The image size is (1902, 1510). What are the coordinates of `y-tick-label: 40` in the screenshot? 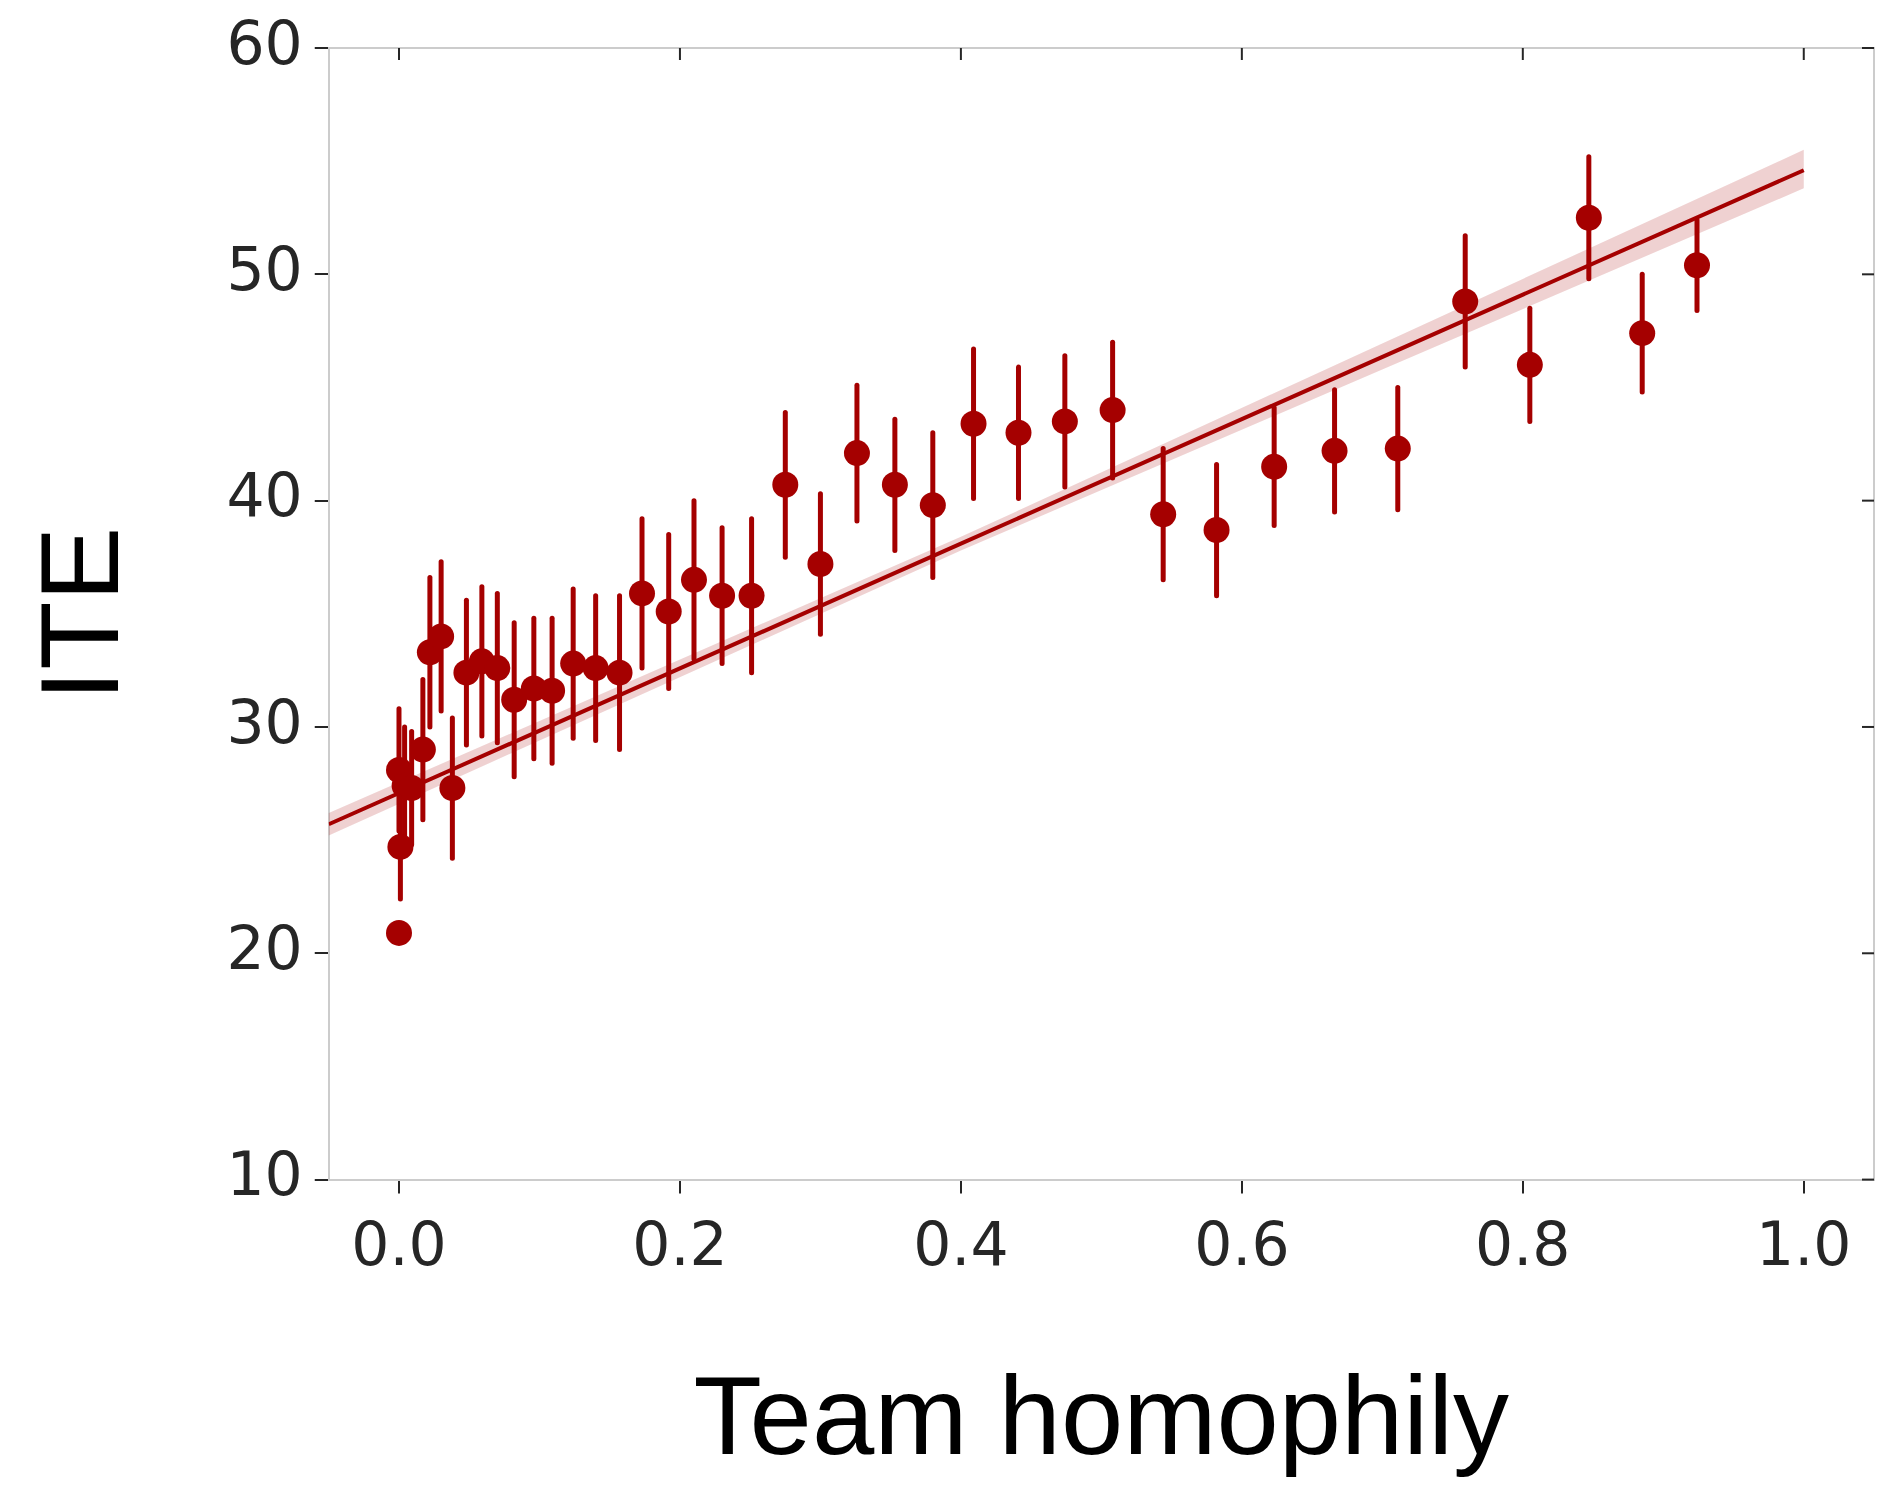 It's located at (264, 495).